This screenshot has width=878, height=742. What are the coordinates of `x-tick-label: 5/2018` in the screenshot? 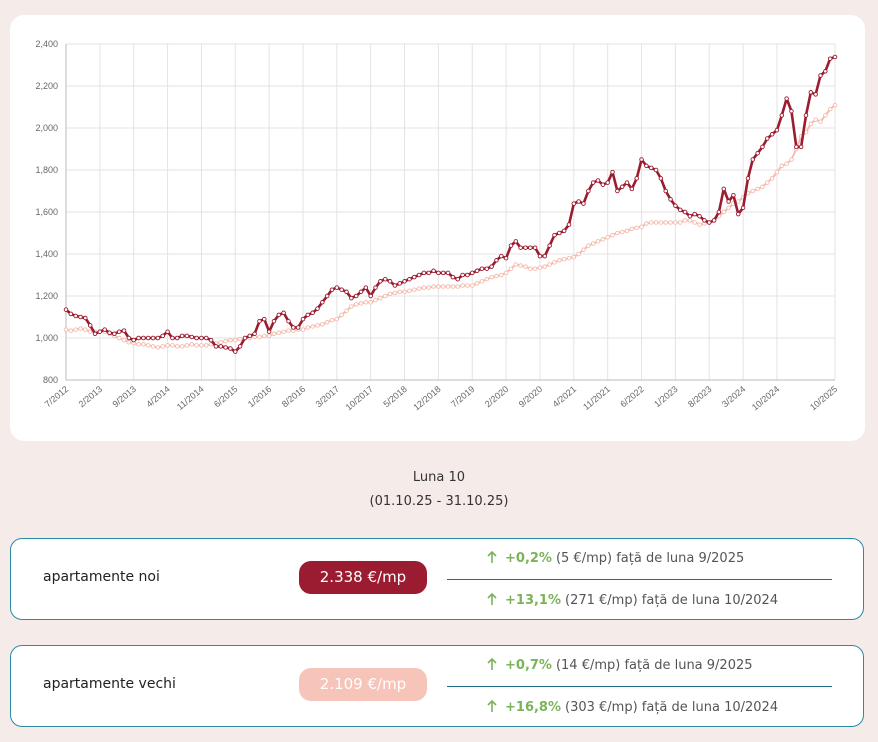 It's located at (395, 396).